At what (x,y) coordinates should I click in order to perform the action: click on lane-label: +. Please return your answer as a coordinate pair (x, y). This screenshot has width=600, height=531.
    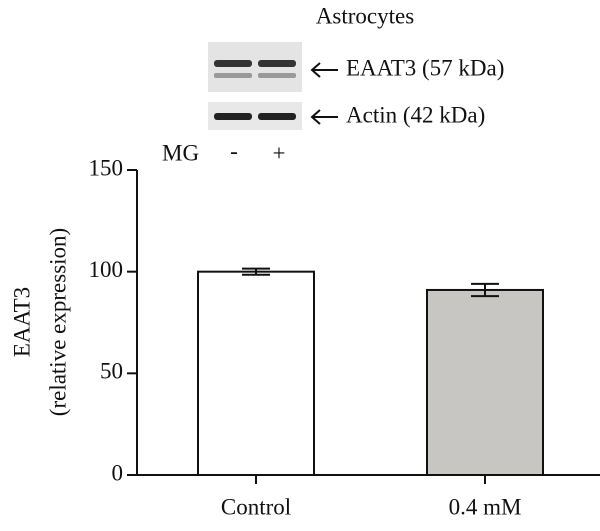
    Looking at the image, I should click on (279, 152).